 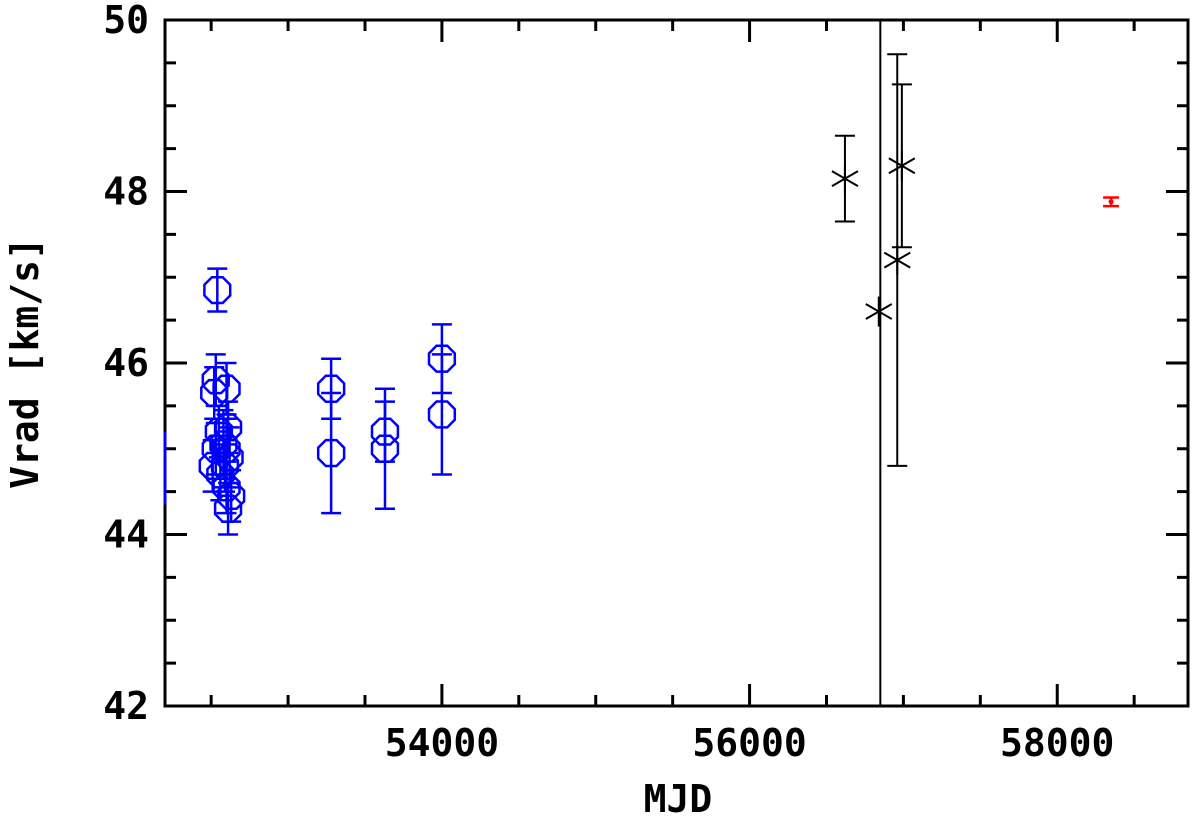 I want to click on y-tick-label: 44, so click(x=126, y=535).